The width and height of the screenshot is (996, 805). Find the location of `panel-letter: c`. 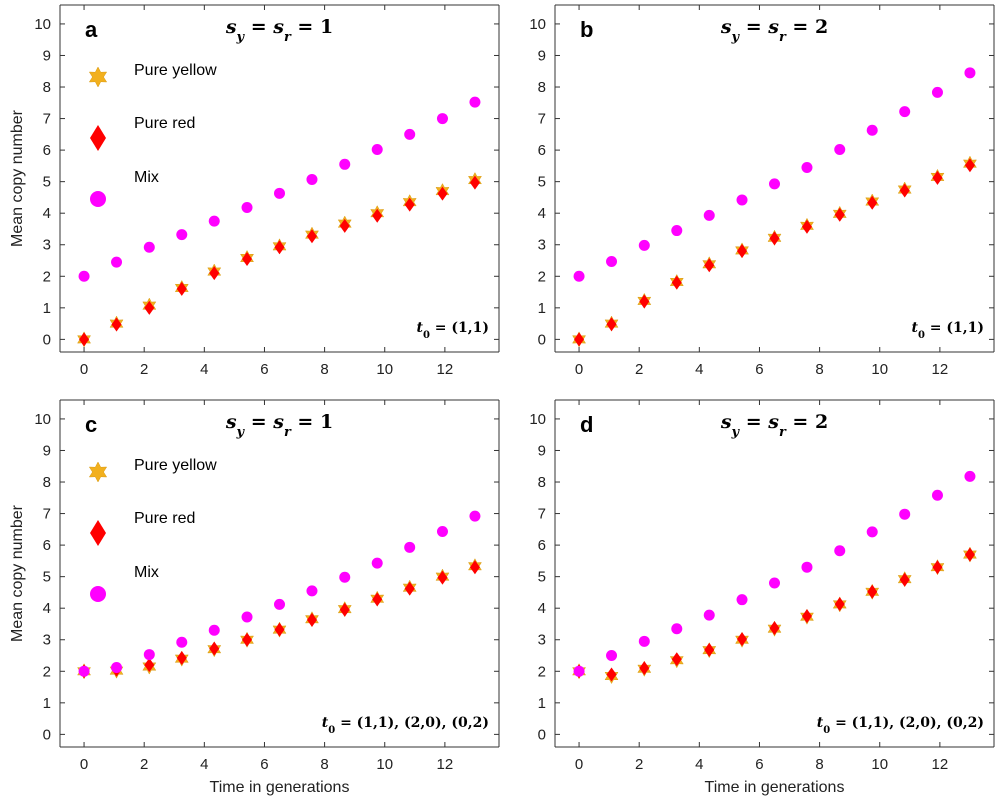

panel-letter: c is located at coordinates (91, 424).